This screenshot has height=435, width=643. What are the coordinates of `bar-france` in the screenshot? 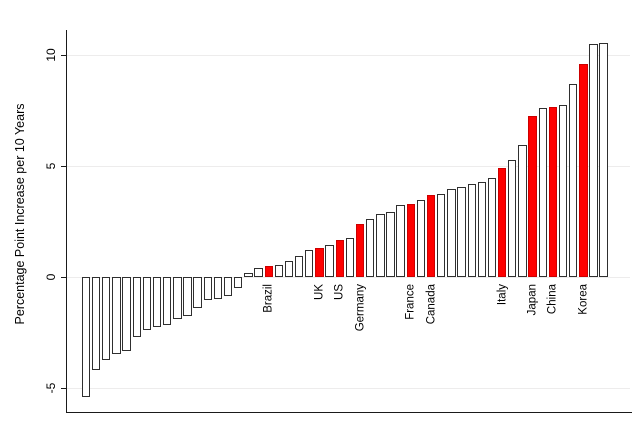 It's located at (410, 240).